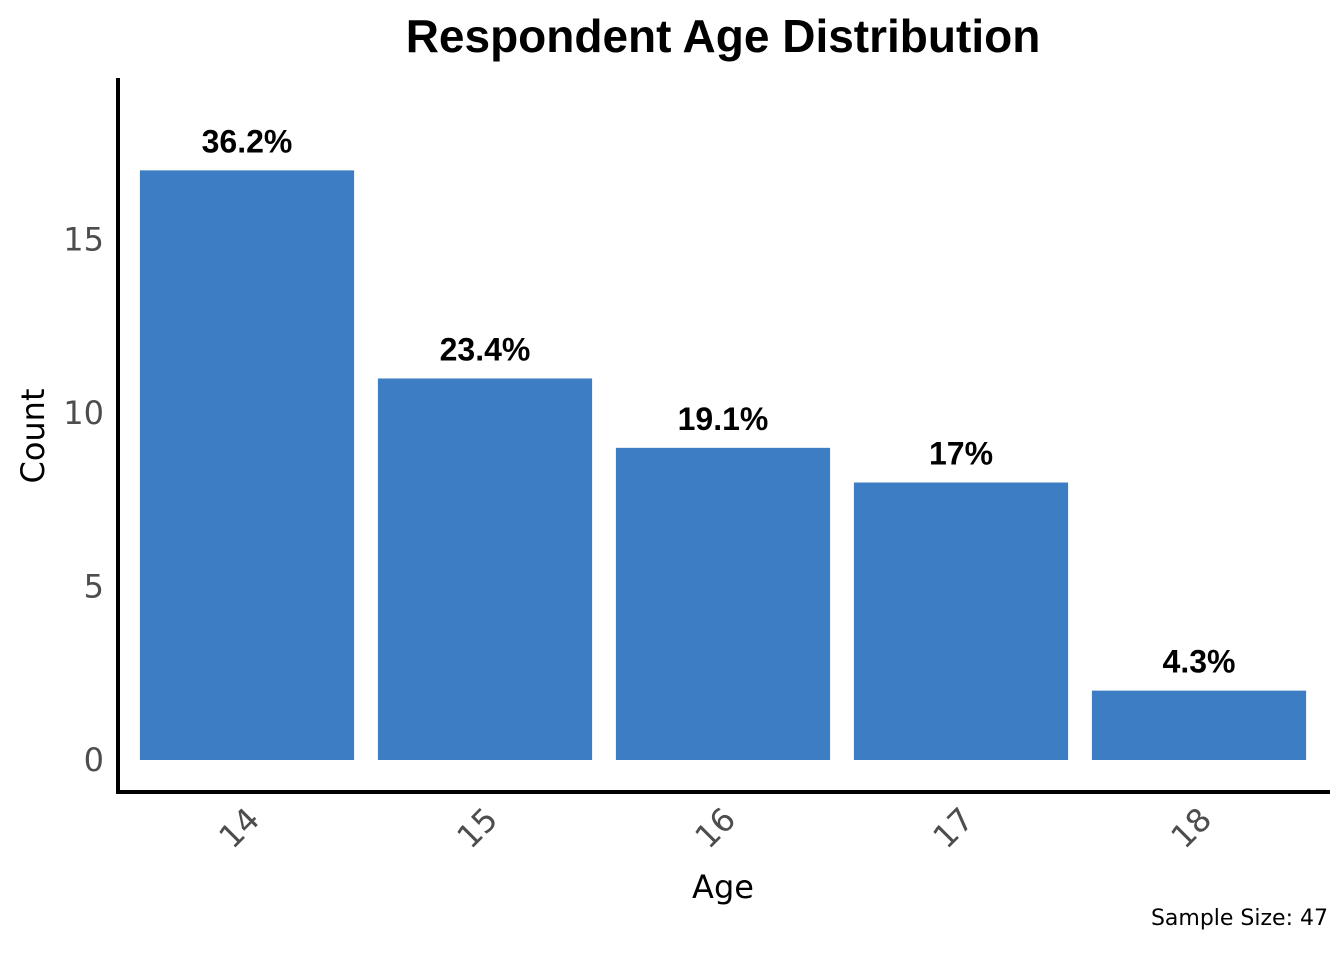  Describe the element at coordinates (247, 141) in the screenshot. I see `bar-label-14: 36.2%` at that location.